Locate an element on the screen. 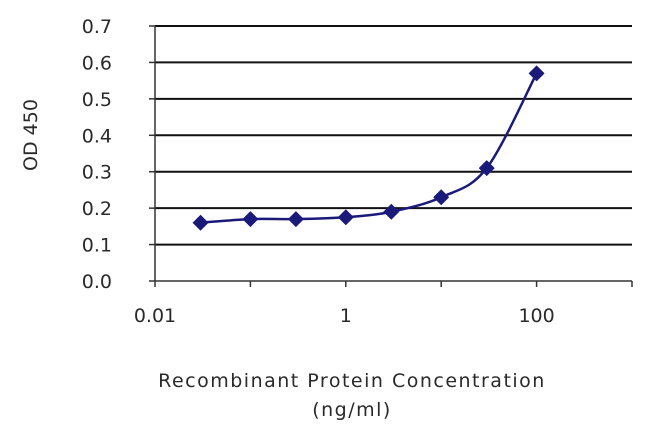 The height and width of the screenshot is (434, 650). x-tick-label: 100 is located at coordinates (536, 316).